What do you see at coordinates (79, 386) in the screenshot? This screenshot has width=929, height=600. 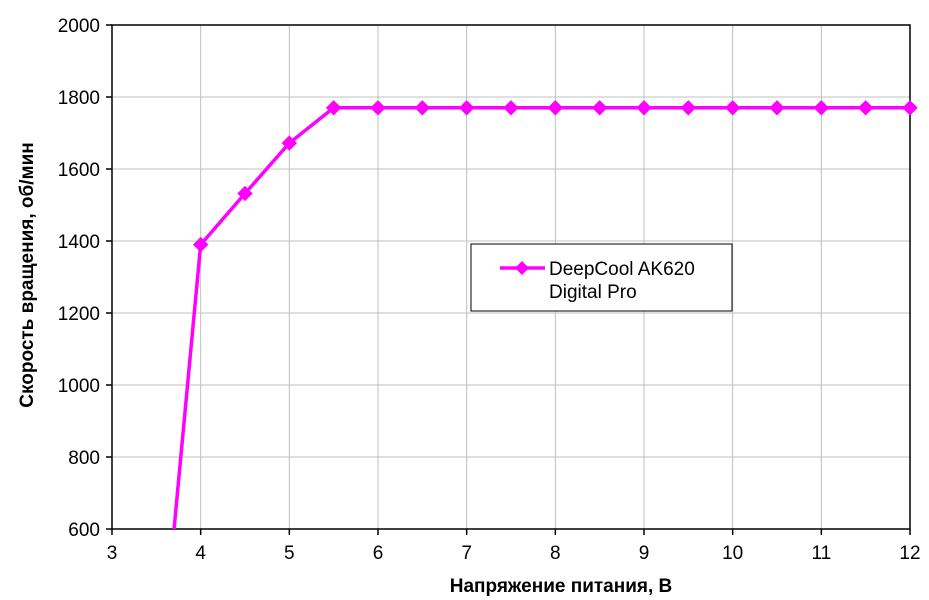 I see `y-tick-label: 1000` at bounding box center [79, 386].